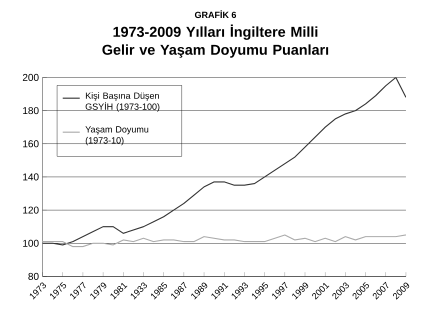 Image resolution: width=444 pixels, height=336 pixels. What do you see at coordinates (33, 276) in the screenshot?
I see `y-tick-label: 80` at bounding box center [33, 276].